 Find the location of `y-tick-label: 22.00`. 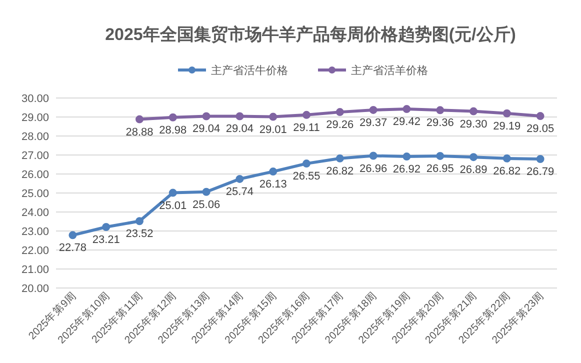

y-tick-label: 22.00 is located at coordinates (35, 251).